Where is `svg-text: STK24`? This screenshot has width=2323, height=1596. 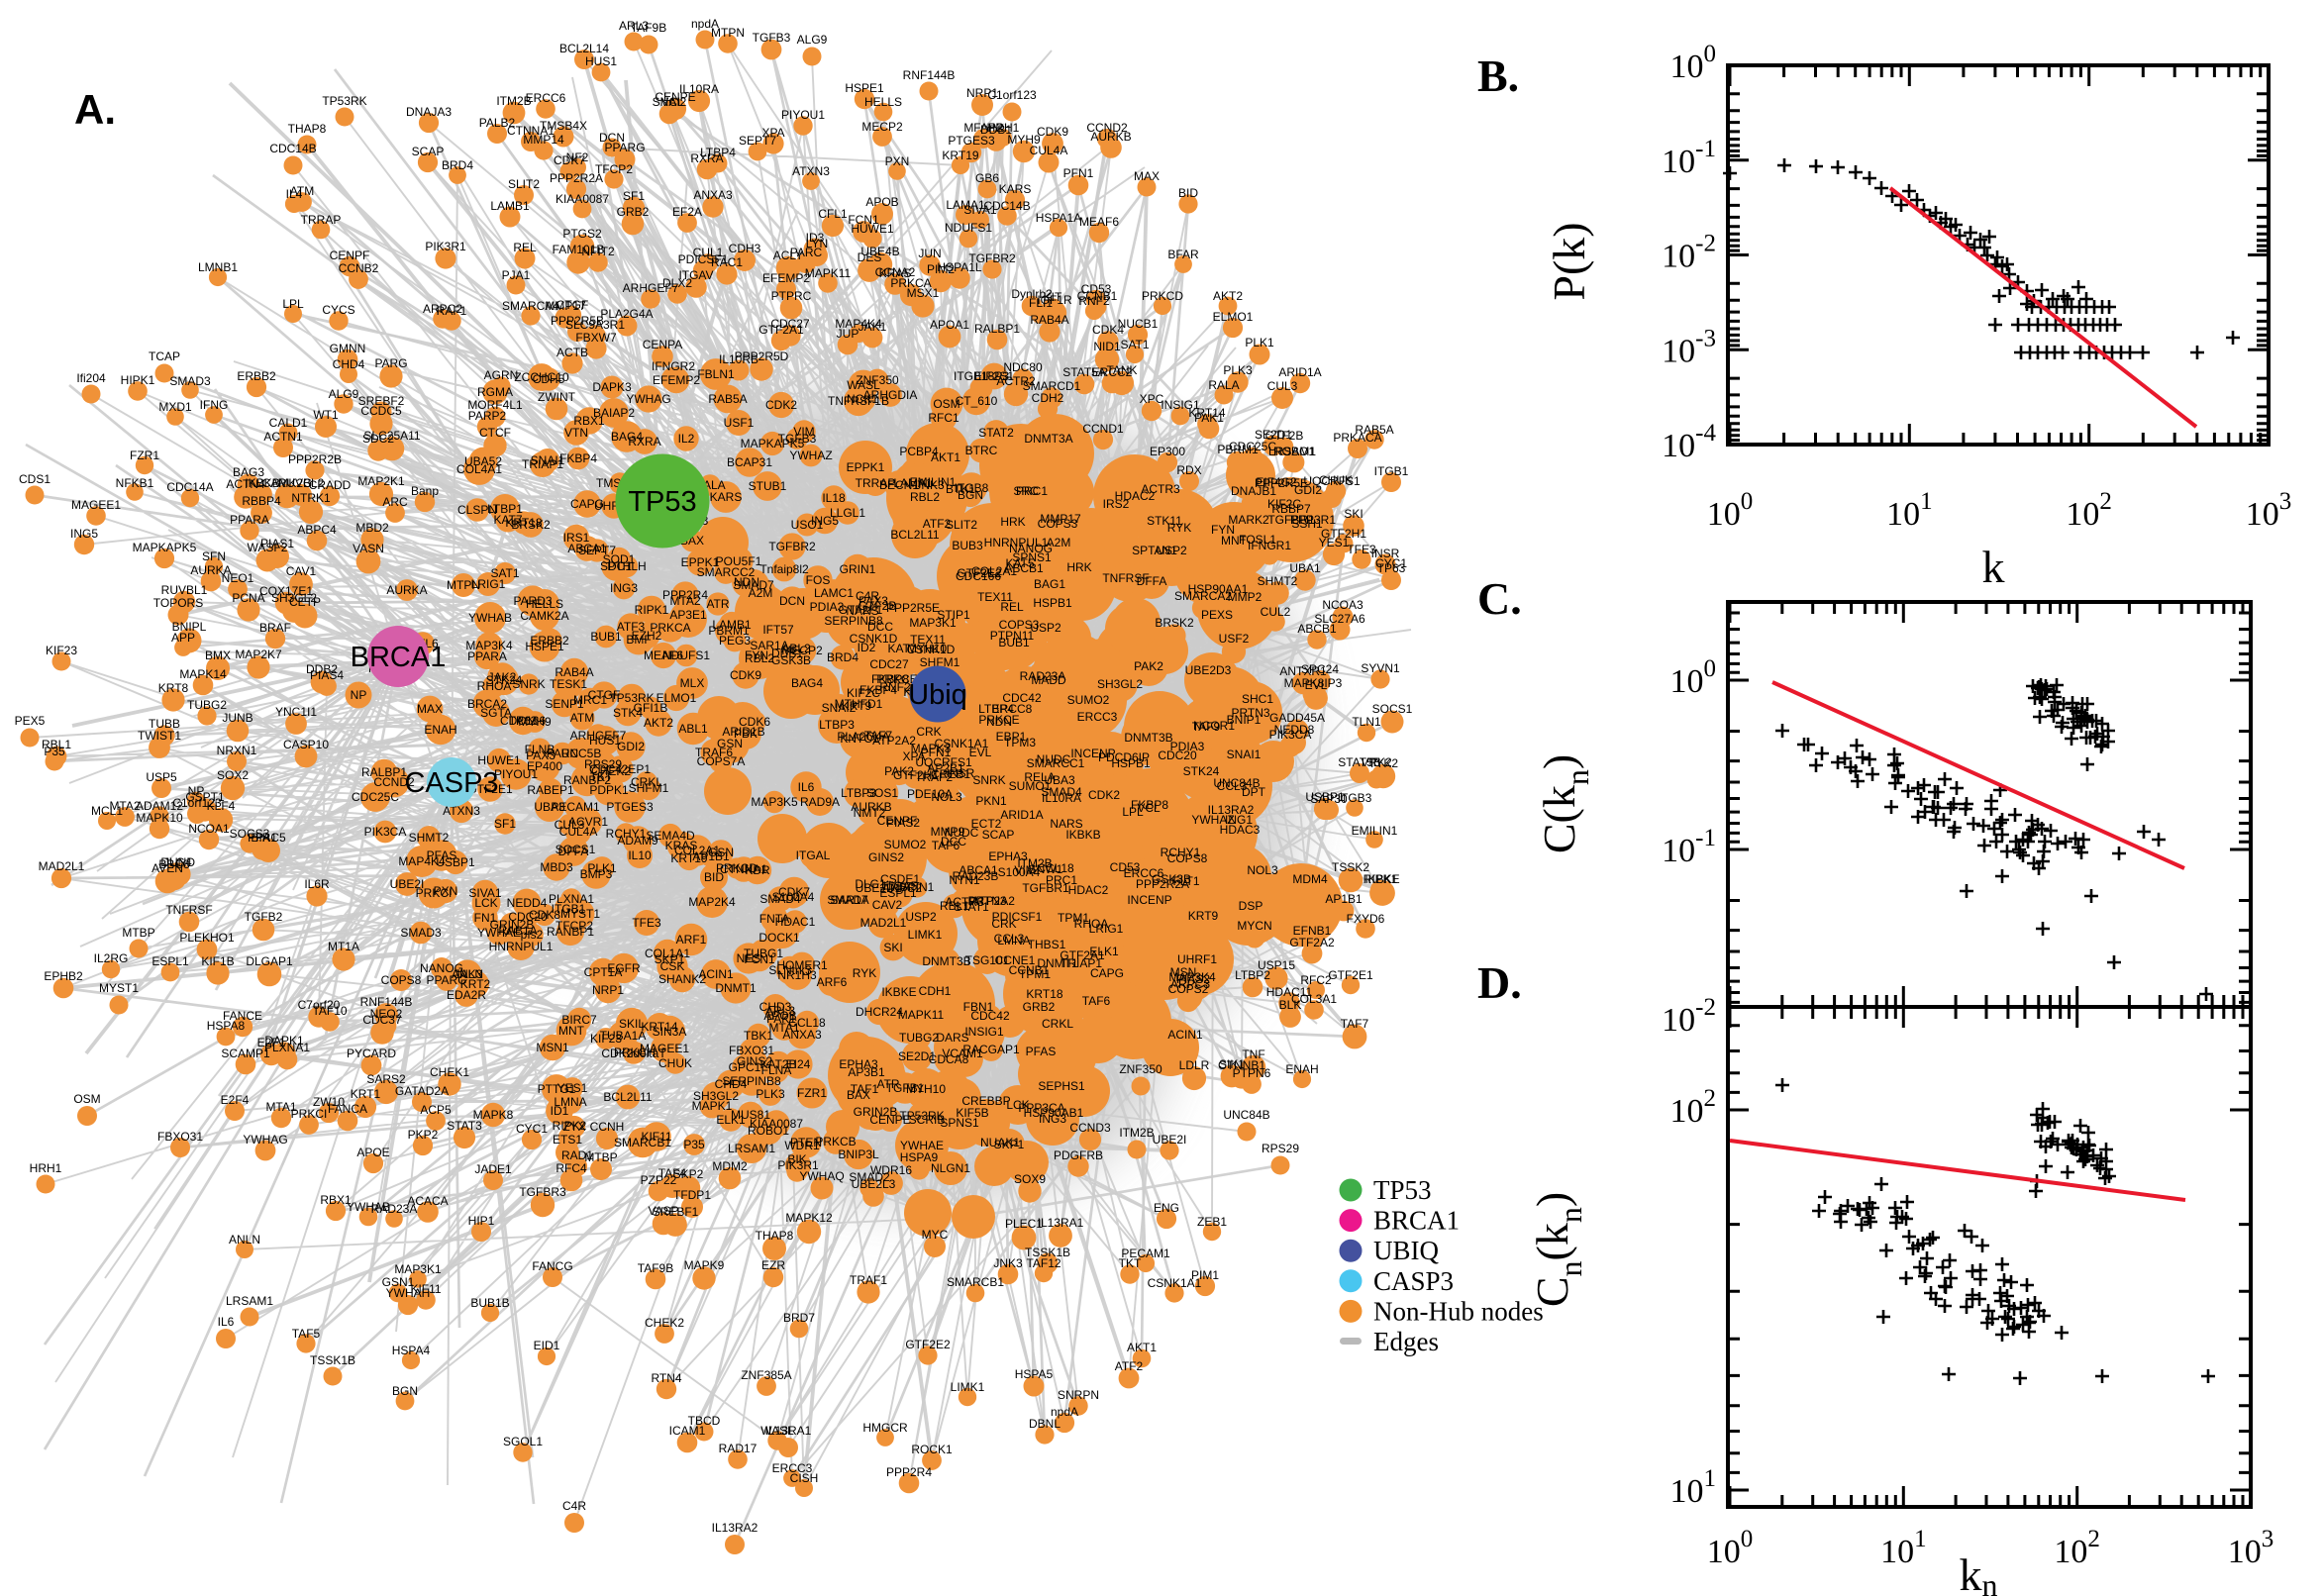
svg-text: STK24 is located at coordinates (1201, 771).